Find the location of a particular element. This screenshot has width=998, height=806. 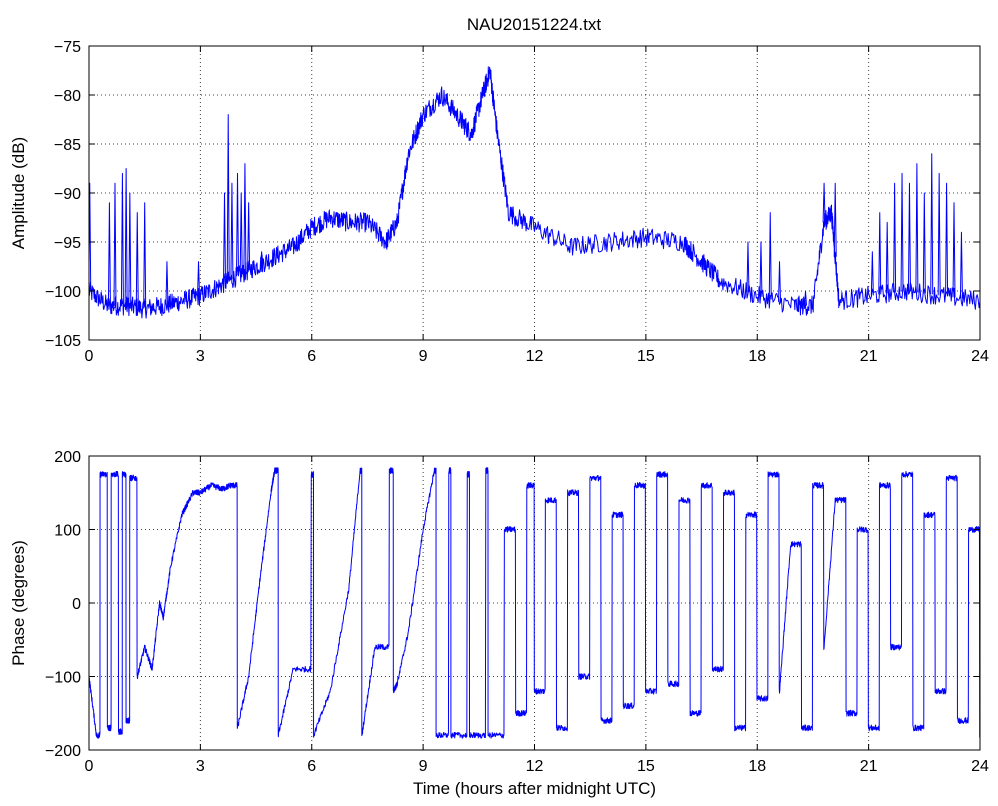

amplitude-x-tick-label: 0 is located at coordinates (89, 356).